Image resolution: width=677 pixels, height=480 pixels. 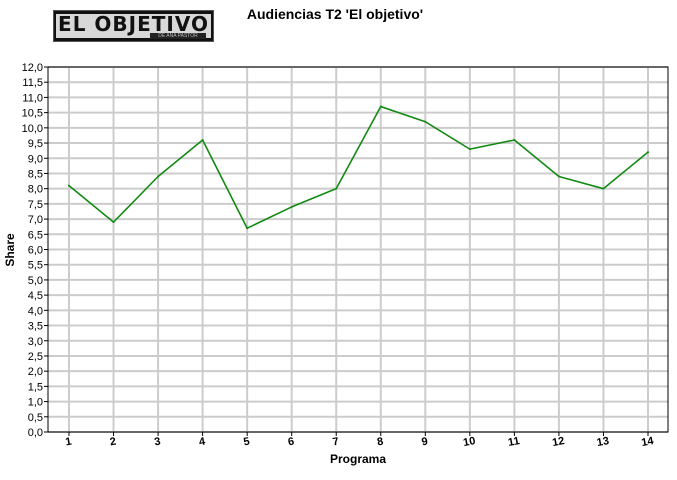 I want to click on x-tick-label: 4, so click(x=202, y=441).